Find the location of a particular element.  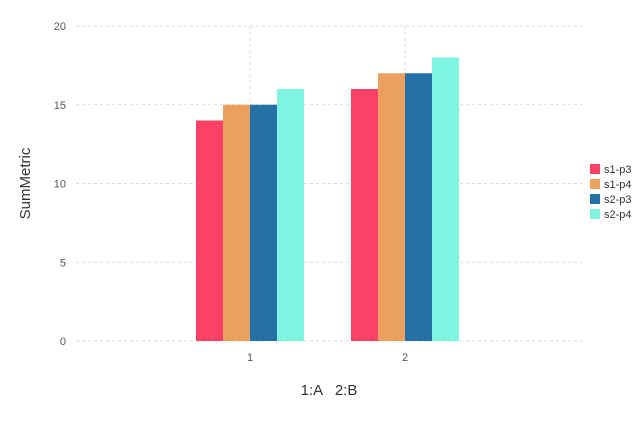

y-tick-label: 20 is located at coordinates (60, 27).